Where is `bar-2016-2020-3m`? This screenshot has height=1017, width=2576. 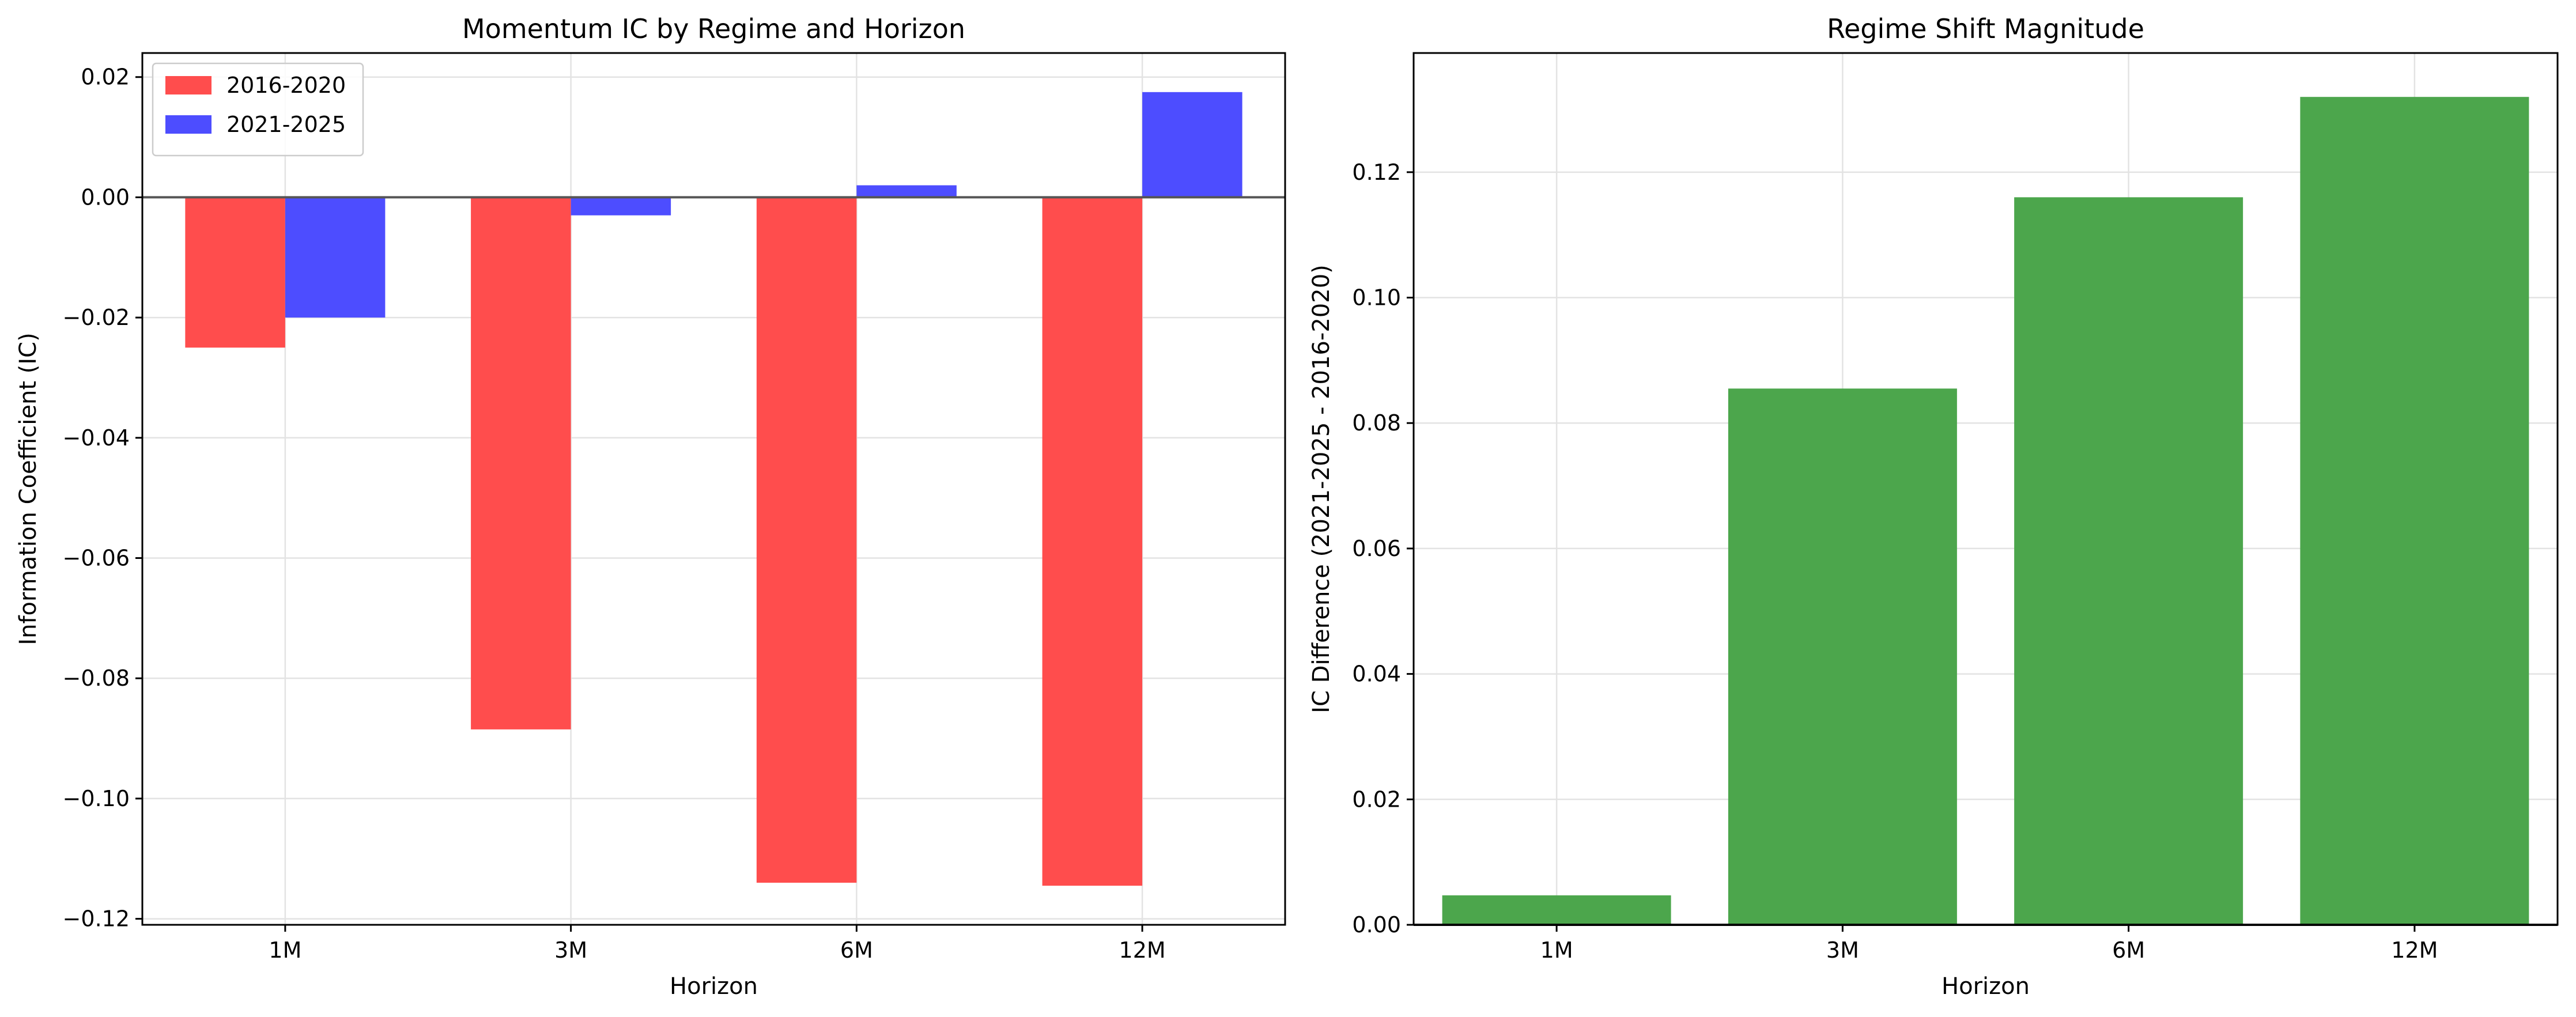
bar-2016-2020-3m is located at coordinates (521, 463).